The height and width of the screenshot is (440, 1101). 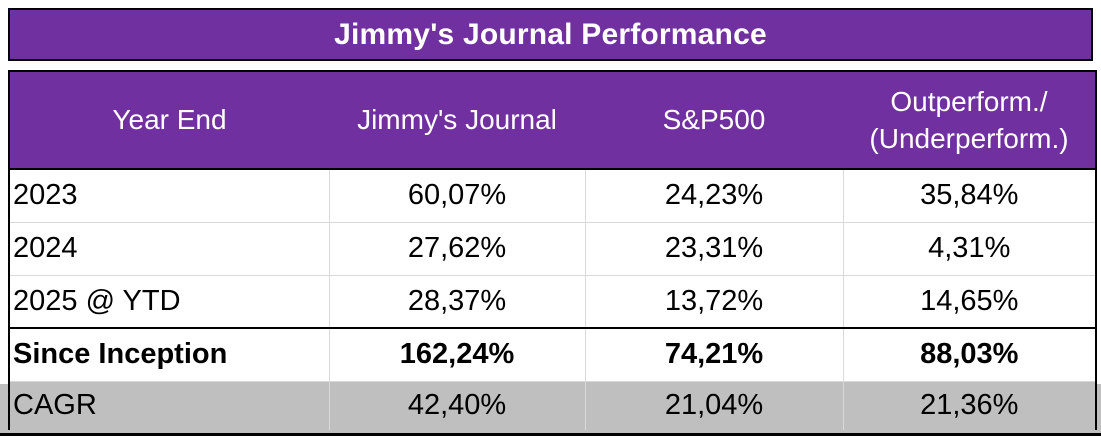 I want to click on table-title: Jimmy's Journal Performance, so click(x=550, y=34).